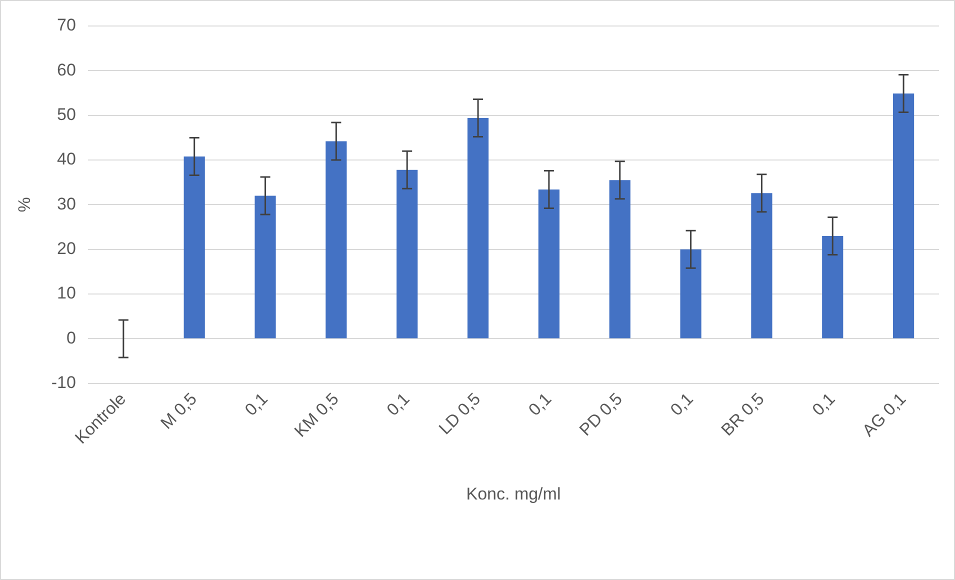  I want to click on x-tick-label: M 0,5, so click(178, 411).